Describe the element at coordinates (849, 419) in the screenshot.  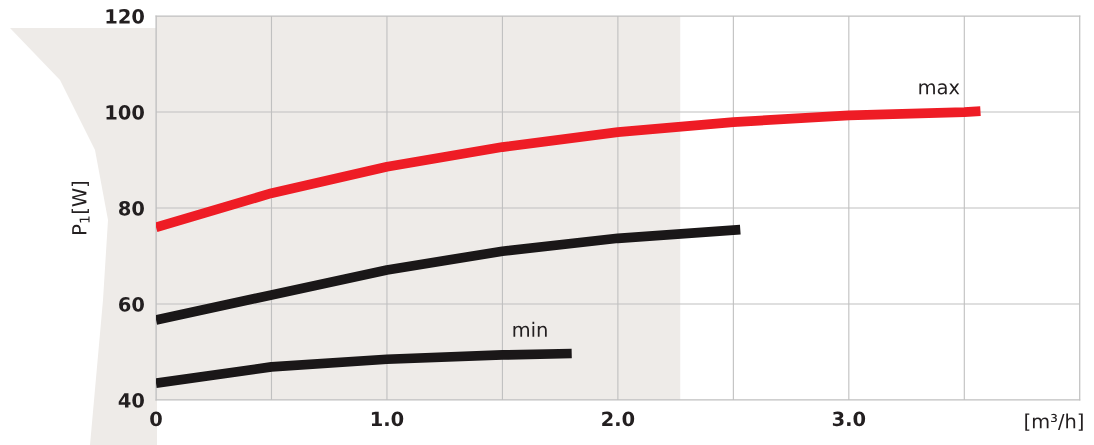
I see `x-tick-label: 3.0` at that location.